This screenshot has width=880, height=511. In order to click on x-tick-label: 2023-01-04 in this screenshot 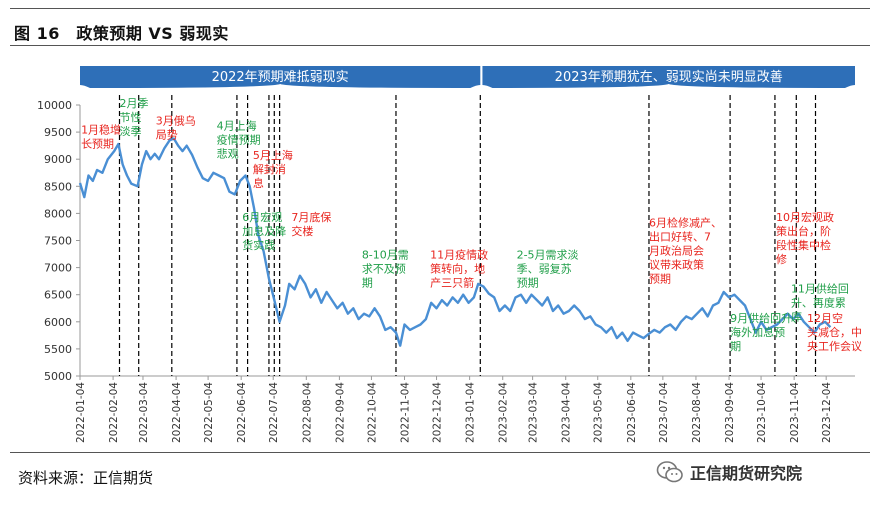, I will do `click(471, 412)`.